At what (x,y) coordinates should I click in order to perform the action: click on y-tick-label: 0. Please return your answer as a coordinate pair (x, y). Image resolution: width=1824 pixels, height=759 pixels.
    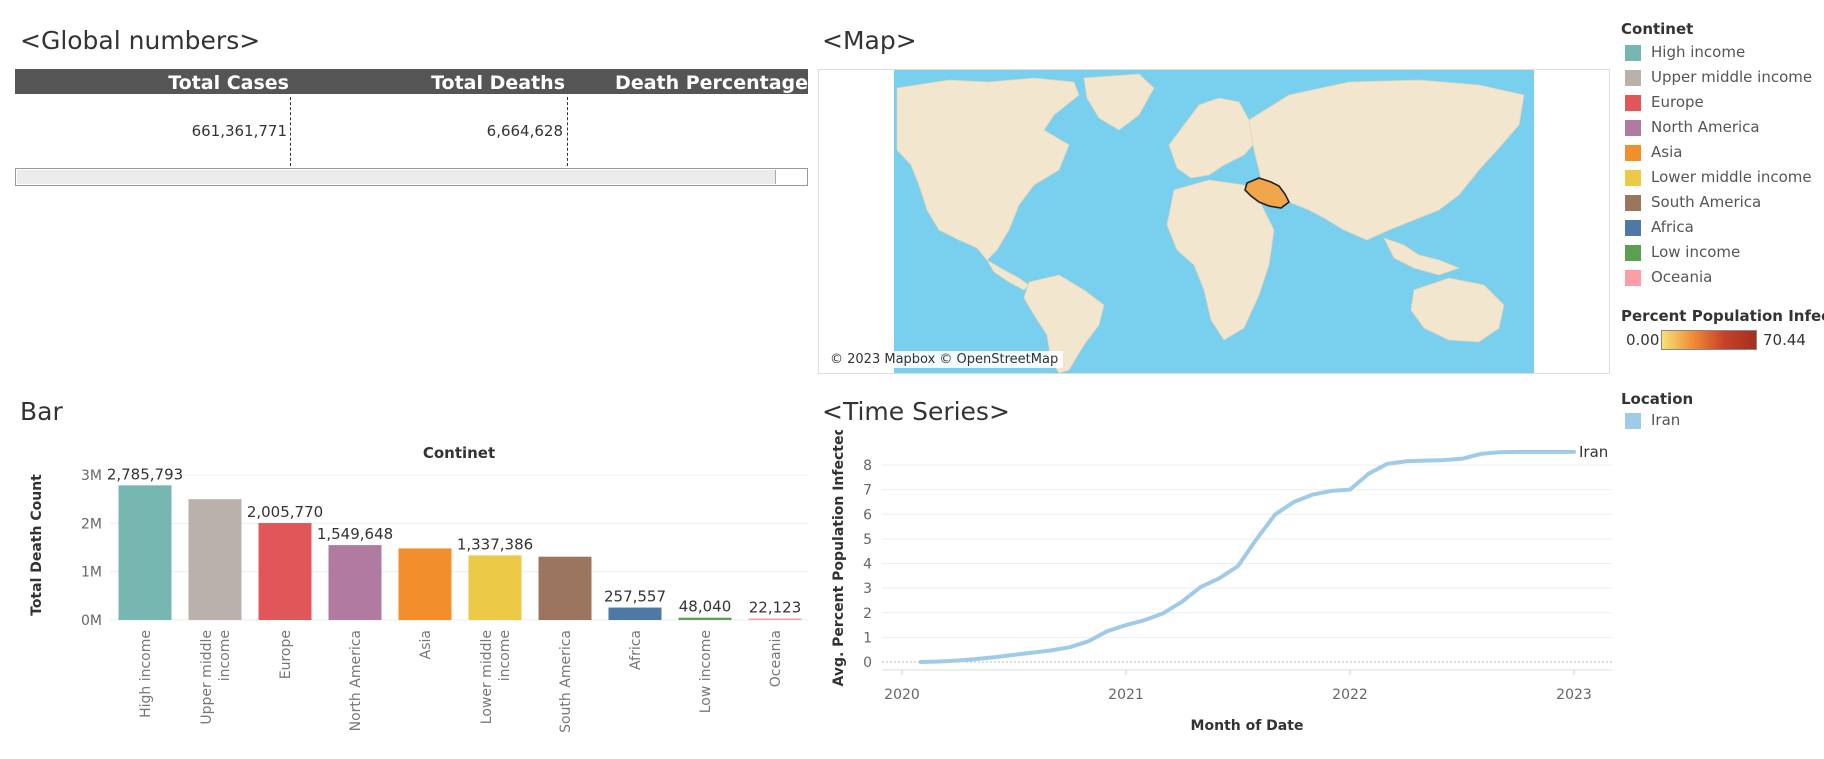
    Looking at the image, I should click on (867, 663).